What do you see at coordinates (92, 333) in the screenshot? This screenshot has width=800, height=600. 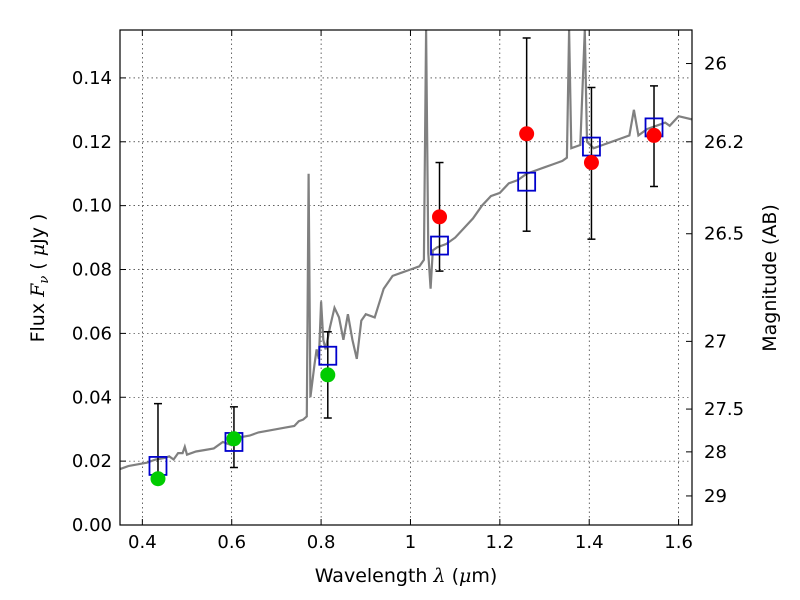 I see `y-tick-label-3: 0.06` at bounding box center [92, 333].